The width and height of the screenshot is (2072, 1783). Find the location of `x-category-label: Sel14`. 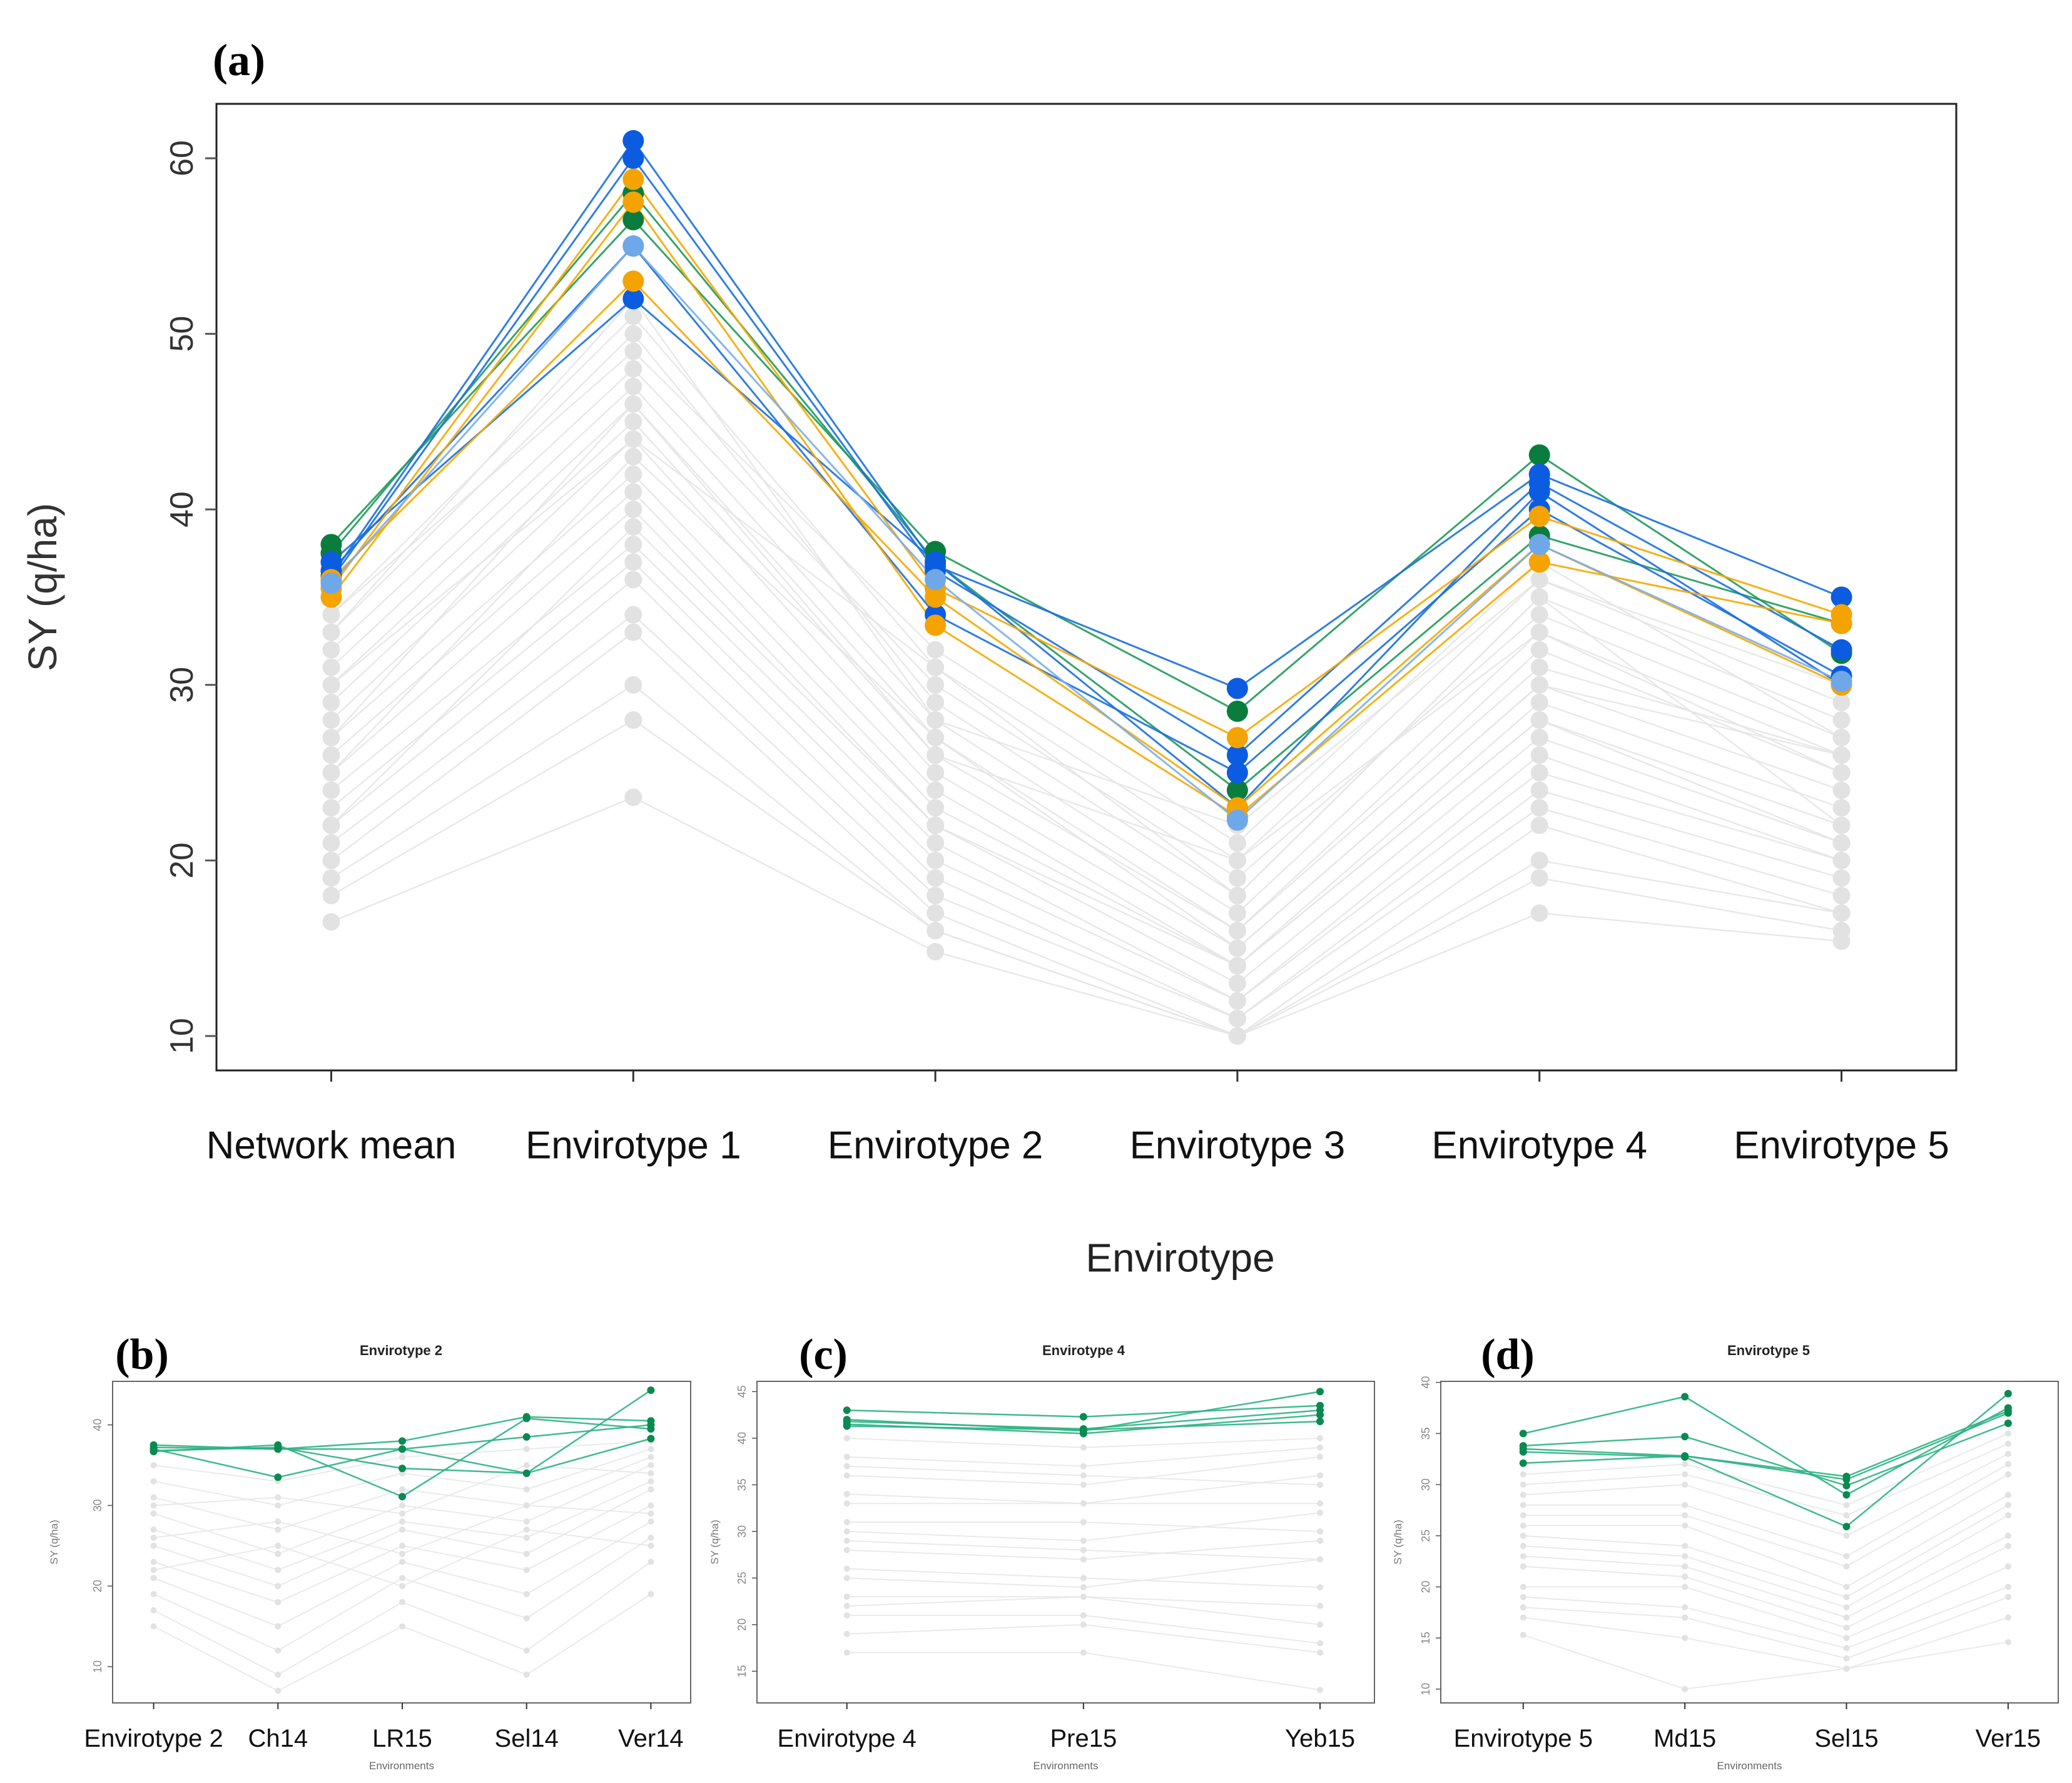

x-category-label: Sel14 is located at coordinates (527, 1738).